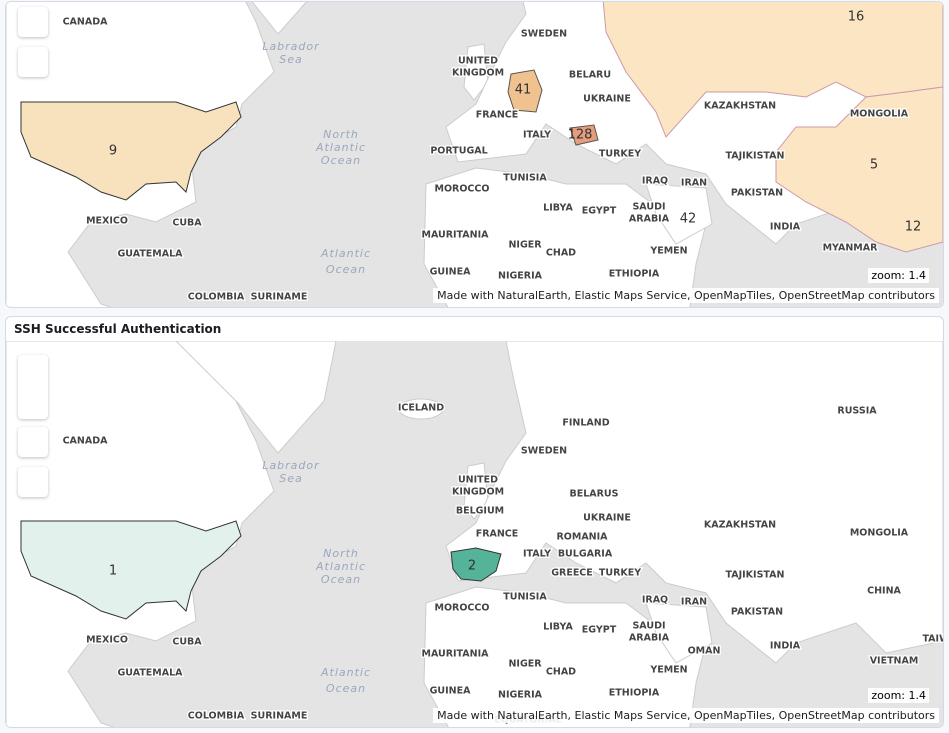 The image size is (949, 733). I want to click on country-label: IRAQ, so click(655, 181).